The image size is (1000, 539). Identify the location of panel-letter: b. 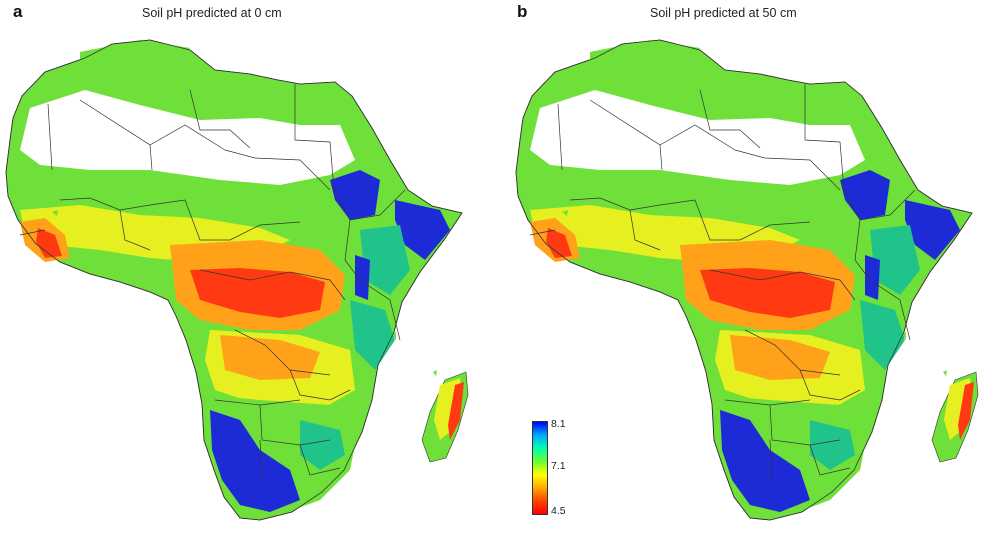
(522, 11).